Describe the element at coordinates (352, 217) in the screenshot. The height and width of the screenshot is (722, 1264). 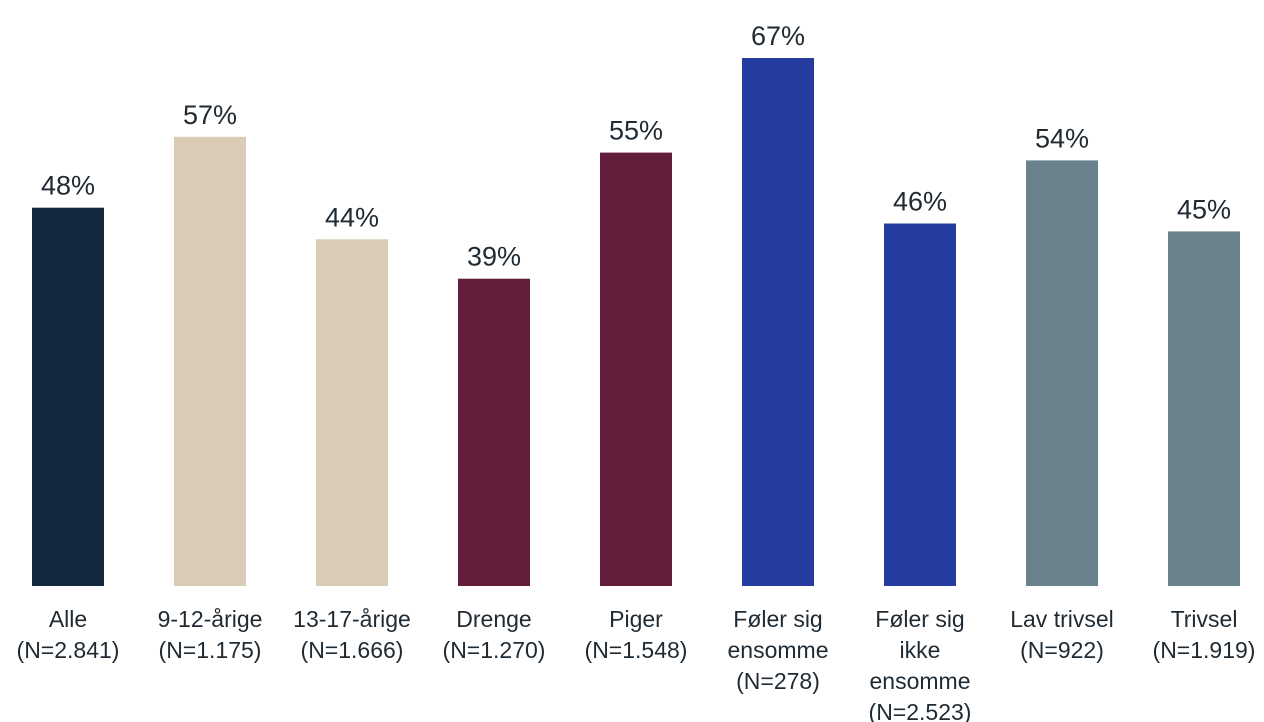
I see `data-label: 44%` at that location.